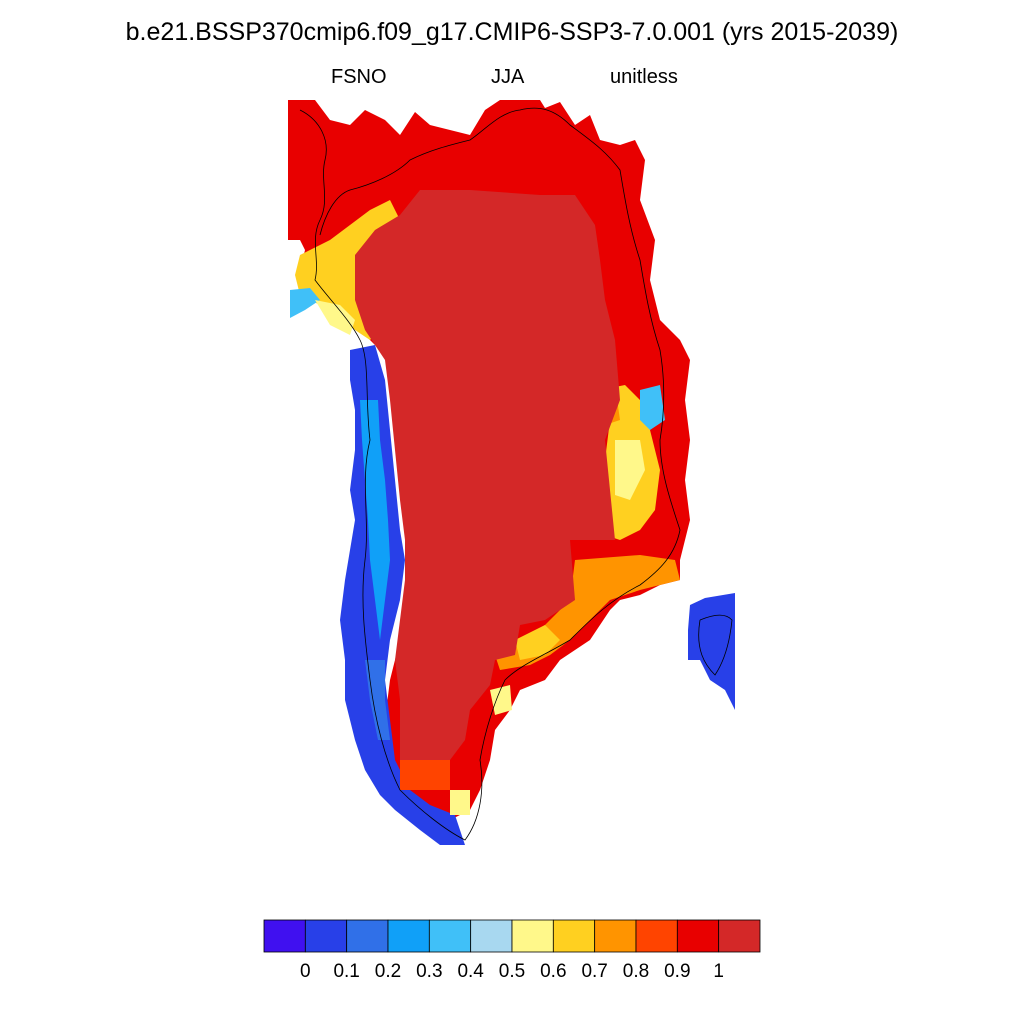  What do you see at coordinates (630, 470) in the screenshot?
I see `east-band-light` at bounding box center [630, 470].